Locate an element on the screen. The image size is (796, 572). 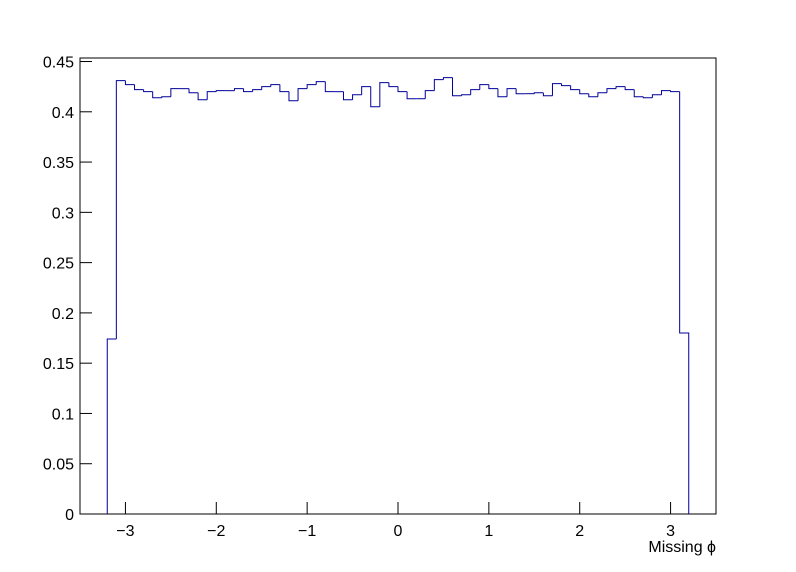
y-tick-label: 0.3 is located at coordinates (63, 213).